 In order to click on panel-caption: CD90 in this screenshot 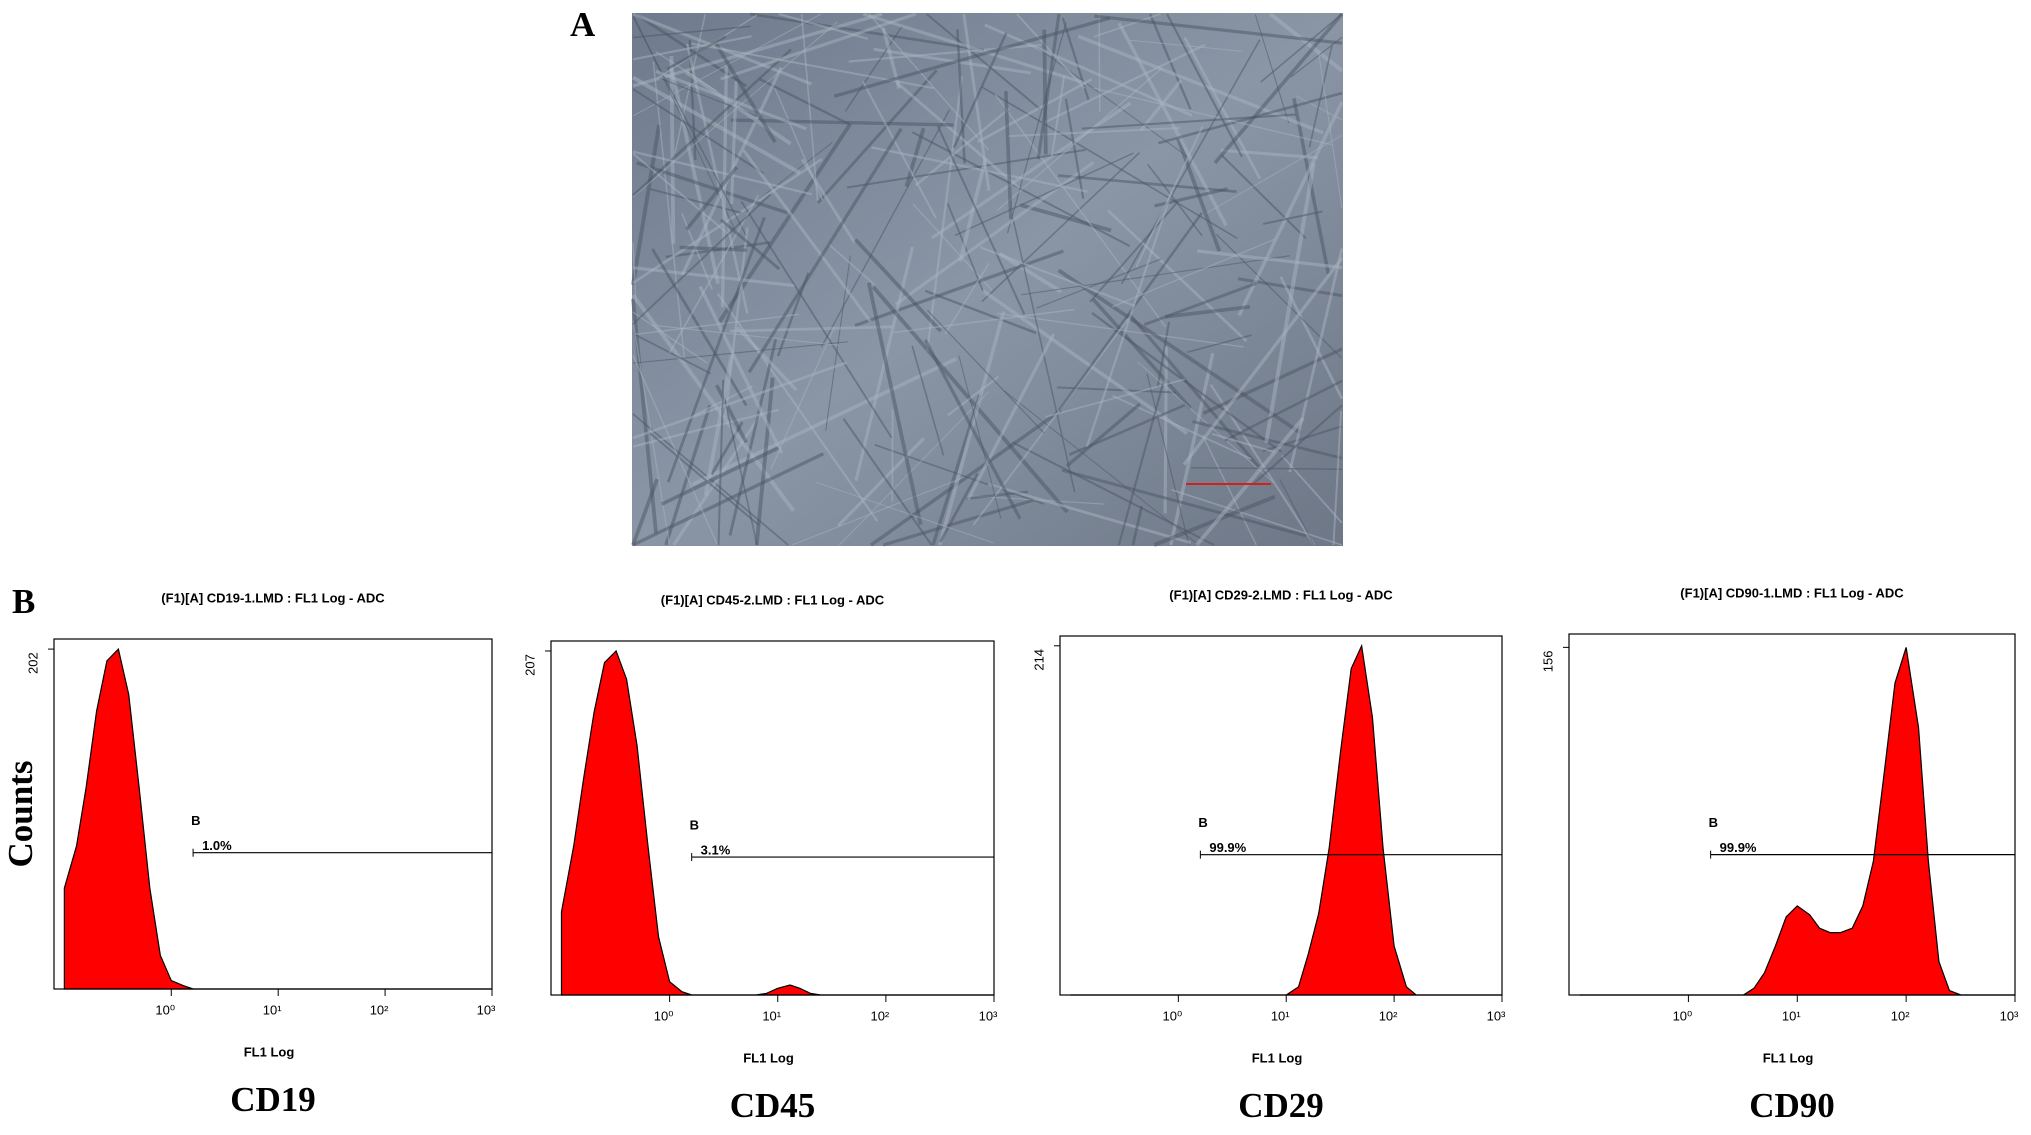, I will do `click(1792, 1105)`.